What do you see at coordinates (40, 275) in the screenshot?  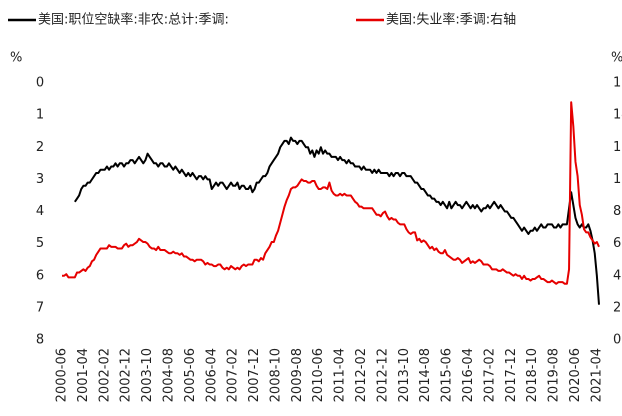 I see `y-tick-label: 6` at bounding box center [40, 275].